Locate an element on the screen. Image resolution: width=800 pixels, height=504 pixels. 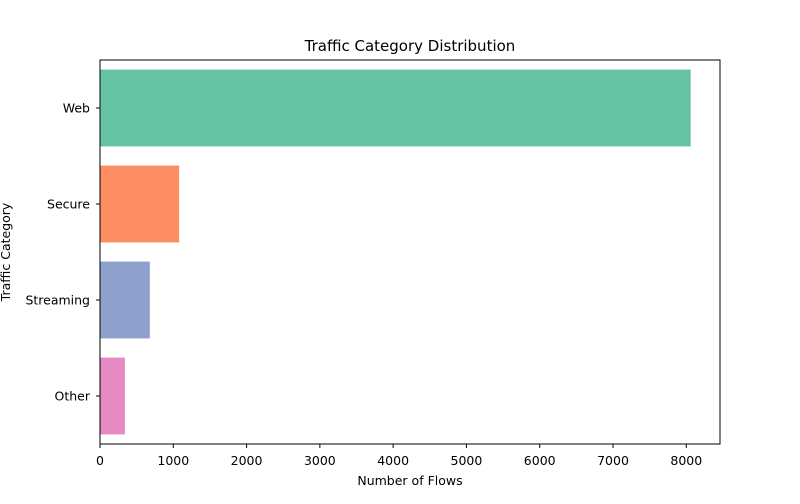
x-tick-label-1000: 1000 is located at coordinates (173, 460).